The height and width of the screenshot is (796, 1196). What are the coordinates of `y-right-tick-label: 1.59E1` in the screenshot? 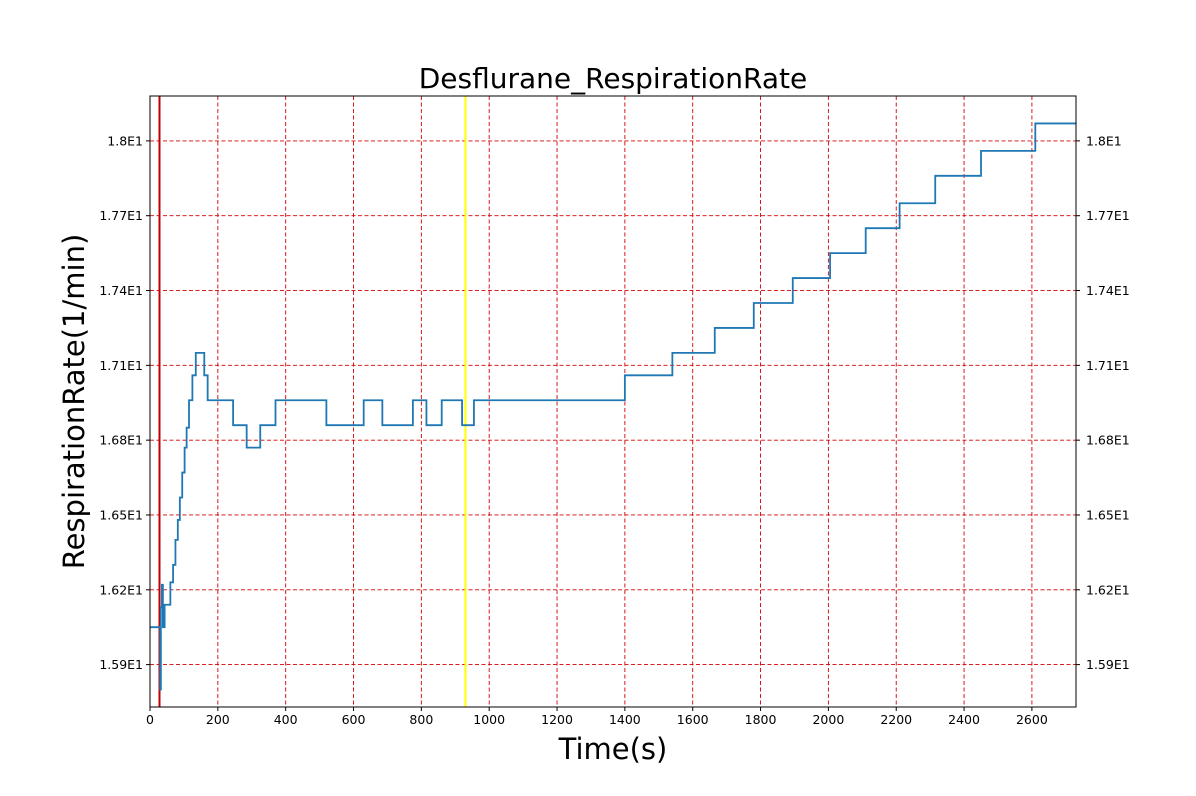 It's located at (1108, 664).